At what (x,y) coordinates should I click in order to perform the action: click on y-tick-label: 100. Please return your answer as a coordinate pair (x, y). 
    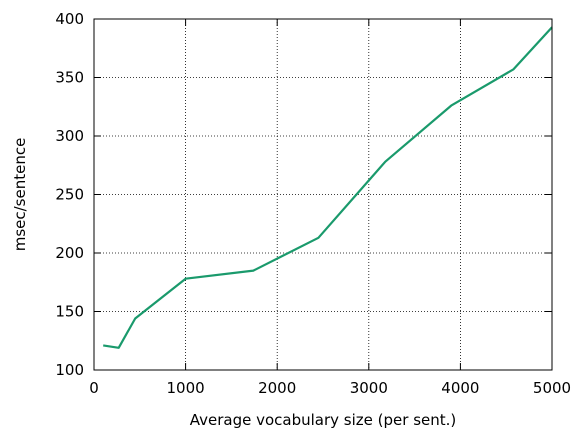
    Looking at the image, I should click on (69, 370).